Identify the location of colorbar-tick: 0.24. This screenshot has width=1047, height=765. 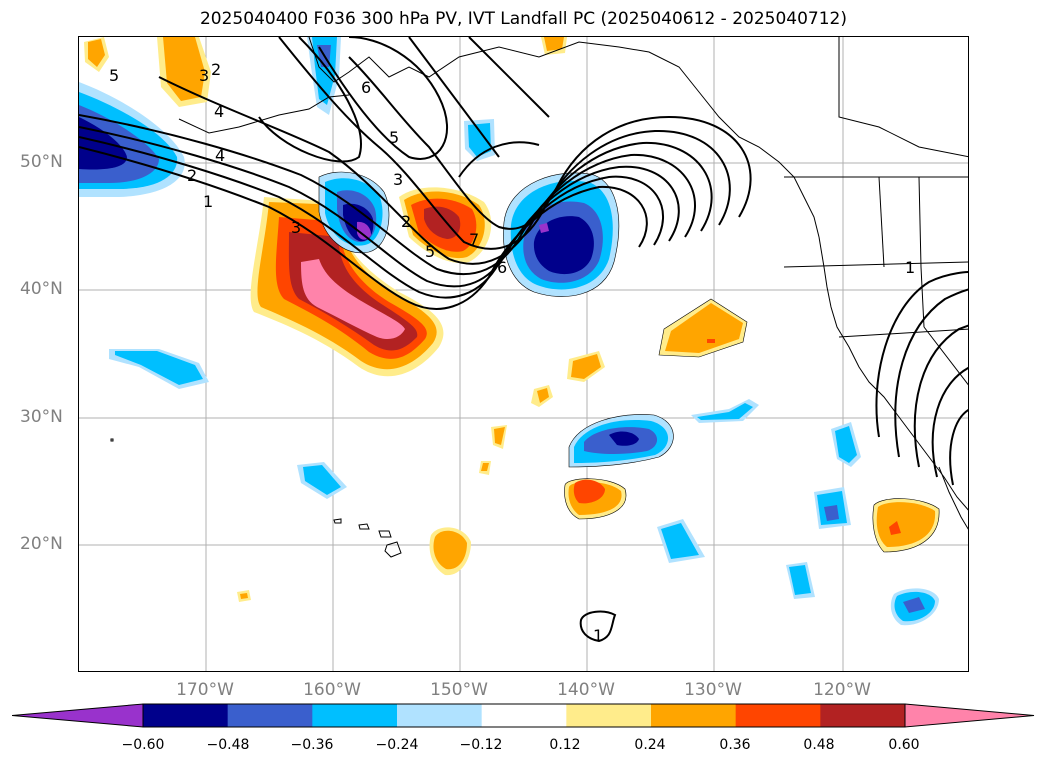
(650, 745).